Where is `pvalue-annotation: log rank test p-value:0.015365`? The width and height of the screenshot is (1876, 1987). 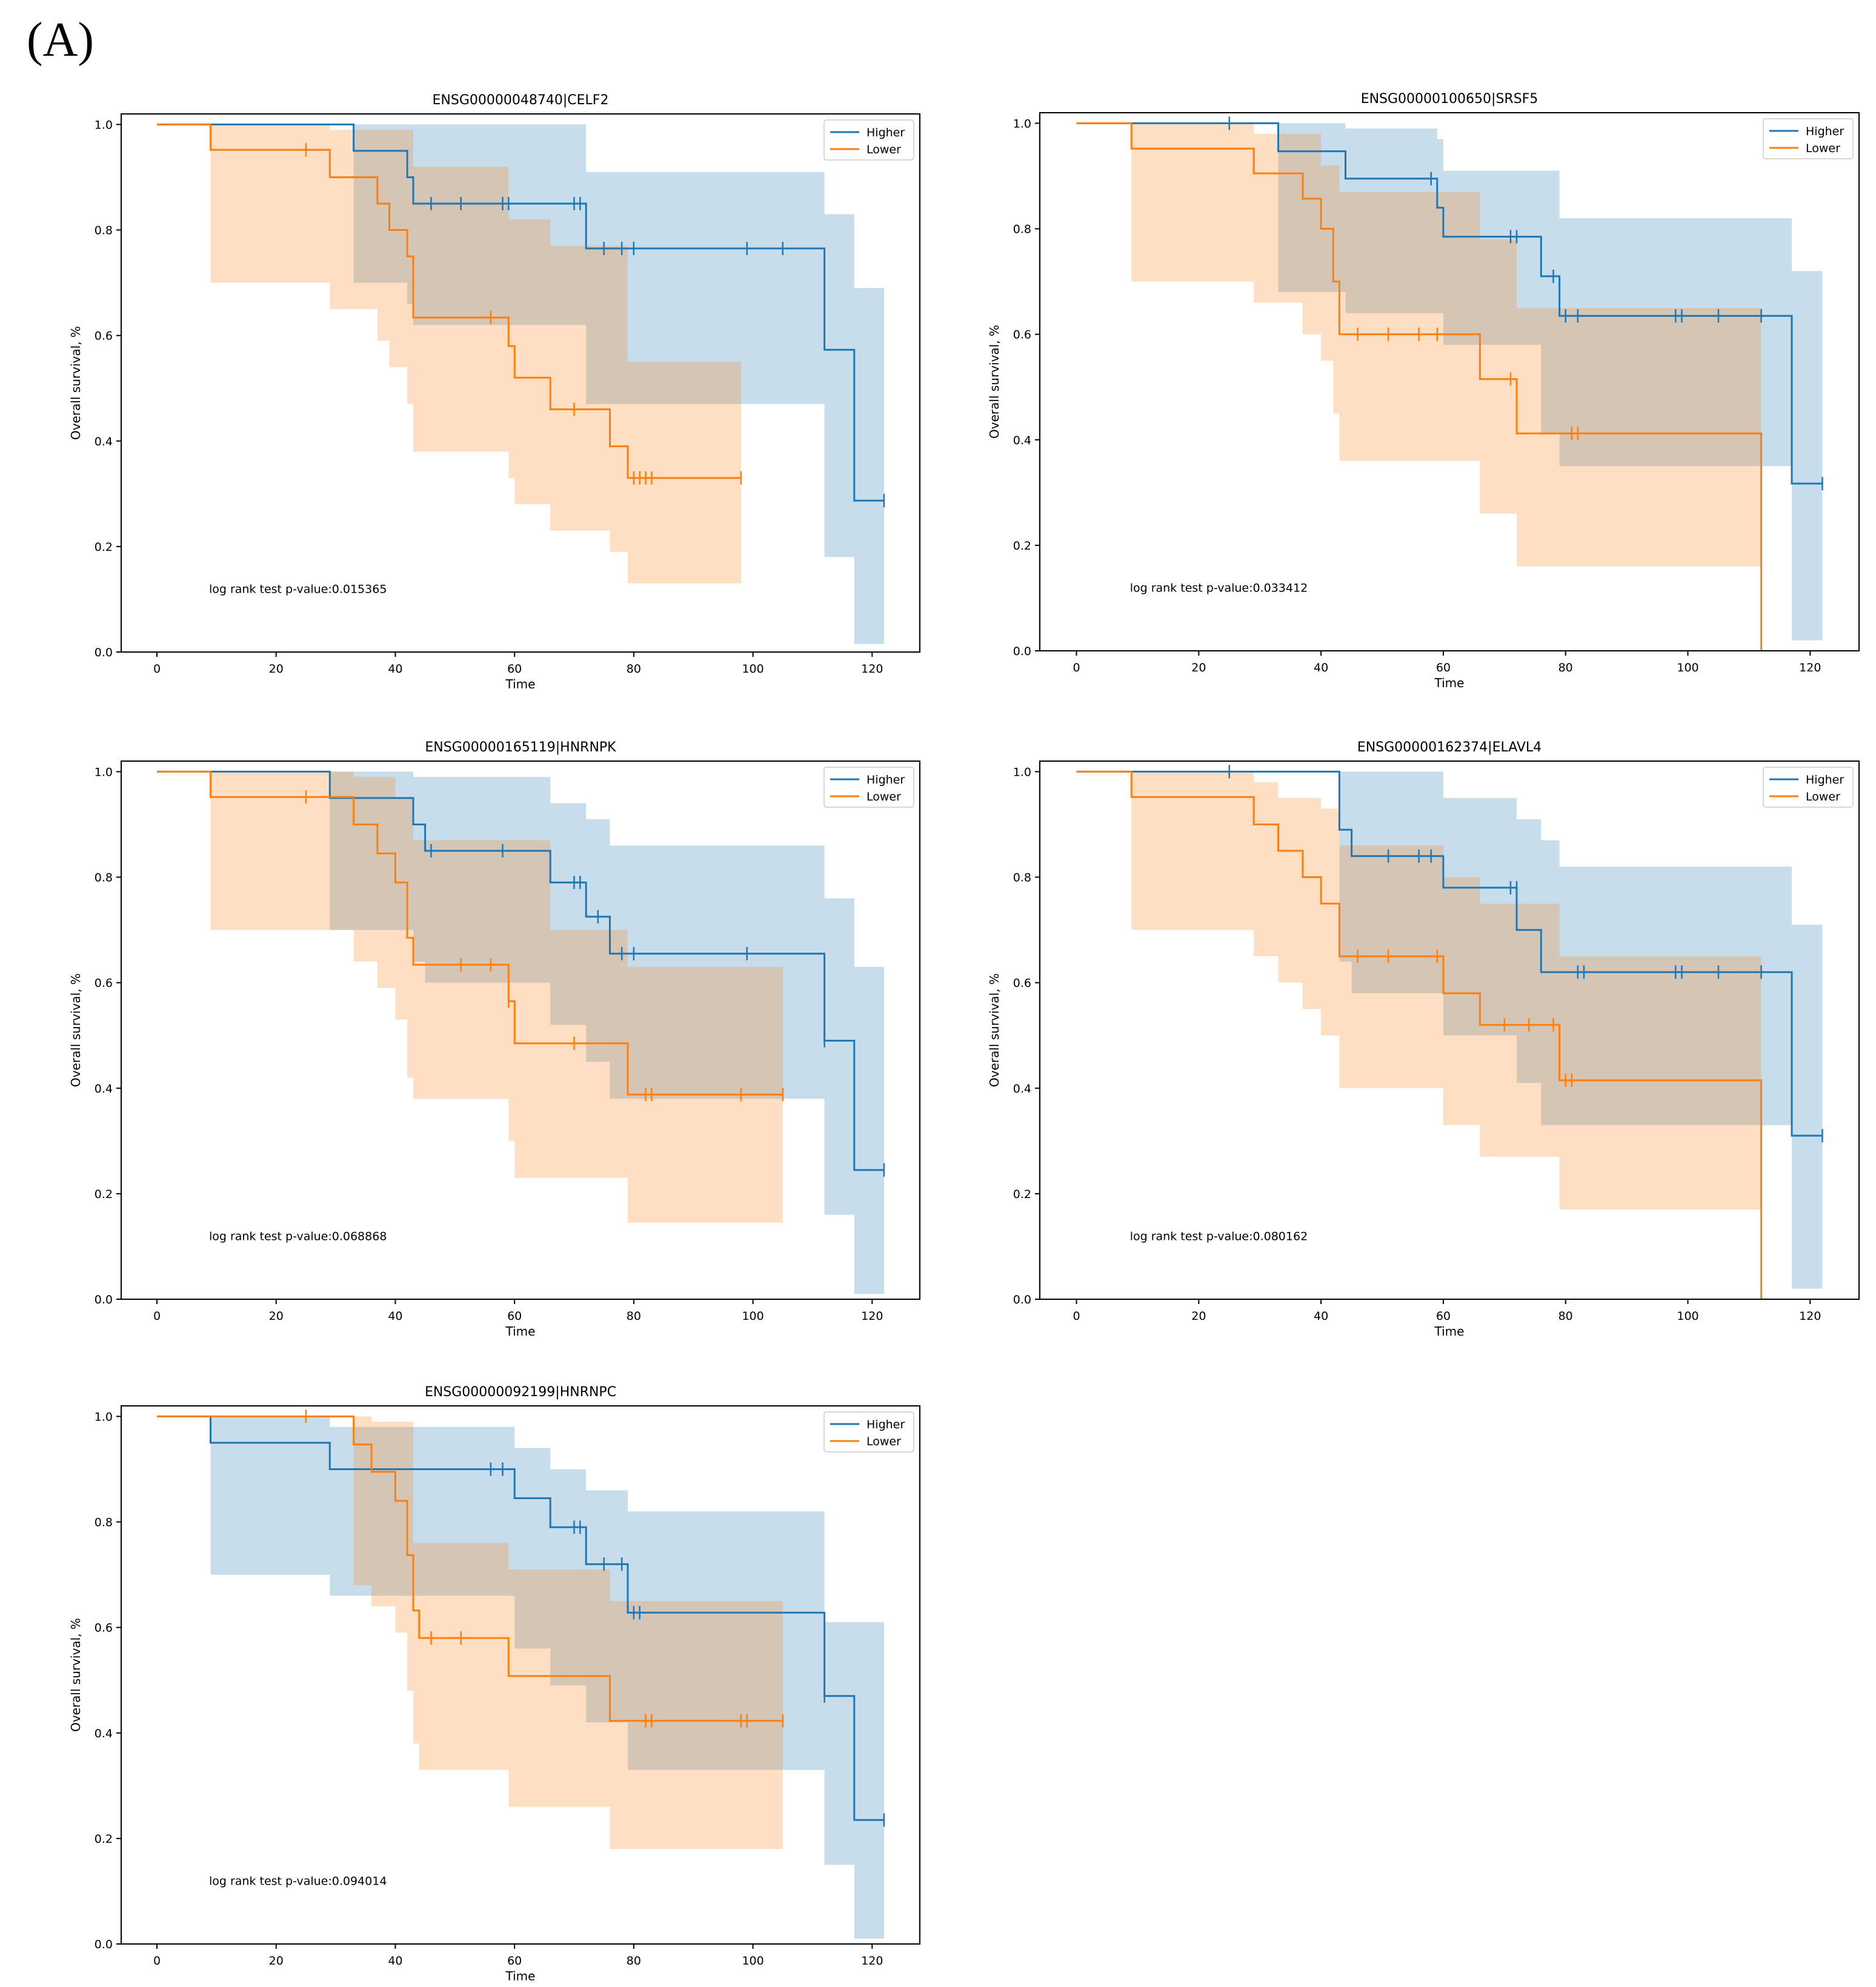
pvalue-annotation: log rank test p-value:0.015365 is located at coordinates (298, 589).